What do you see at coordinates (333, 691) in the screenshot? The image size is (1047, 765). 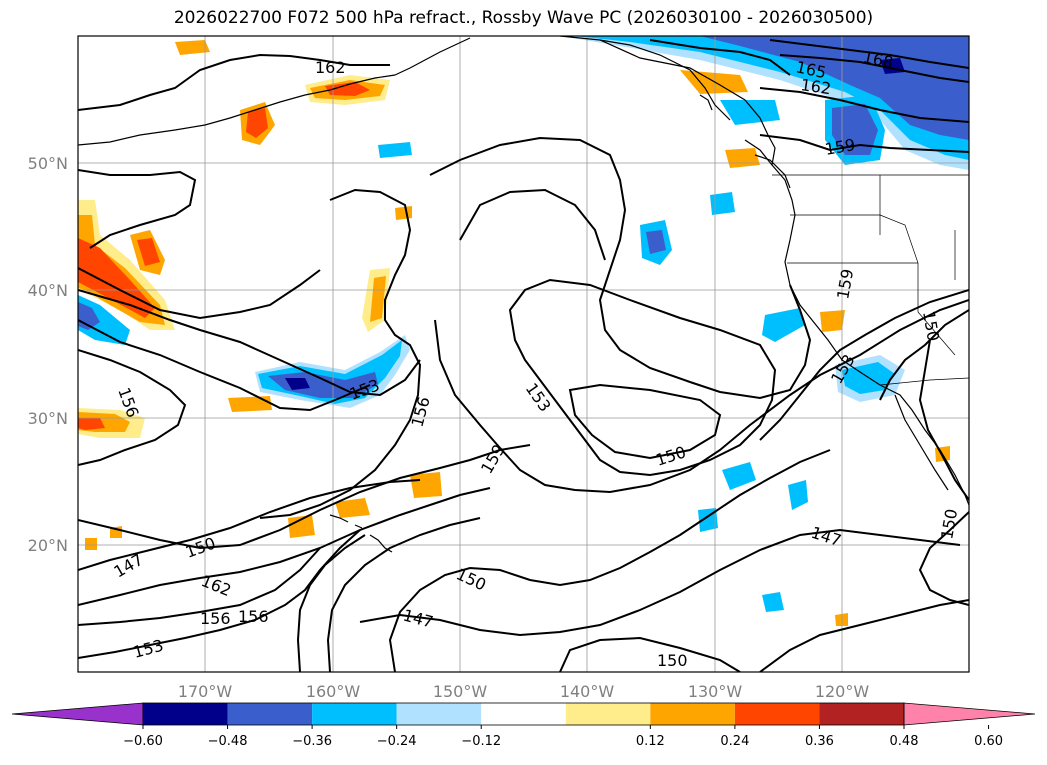 I see `lon-label-160w: 160°W` at bounding box center [333, 691].